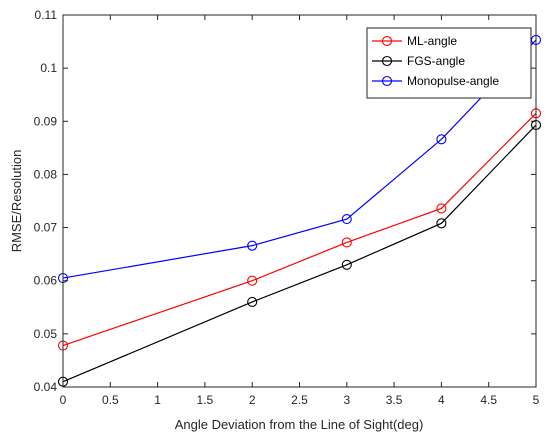 The height and width of the screenshot is (443, 550). What do you see at coordinates (46, 121) in the screenshot?
I see `y-tick-label: 0.09` at bounding box center [46, 121].